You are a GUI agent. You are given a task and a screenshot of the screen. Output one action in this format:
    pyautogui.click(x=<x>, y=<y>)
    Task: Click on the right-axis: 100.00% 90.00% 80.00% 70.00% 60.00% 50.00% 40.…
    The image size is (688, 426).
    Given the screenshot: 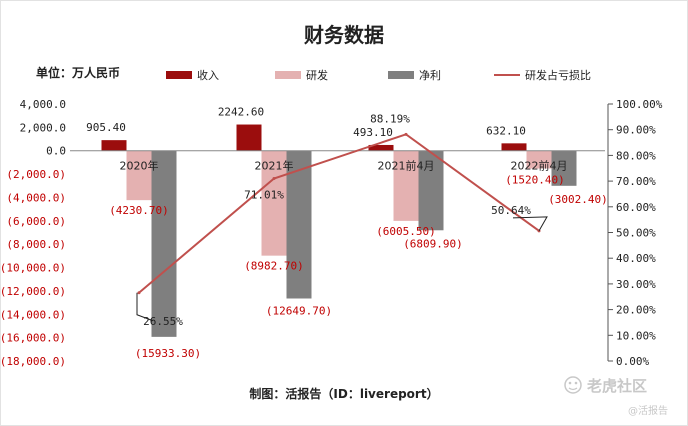 What is the action you would take?
    pyautogui.click(x=635, y=233)
    